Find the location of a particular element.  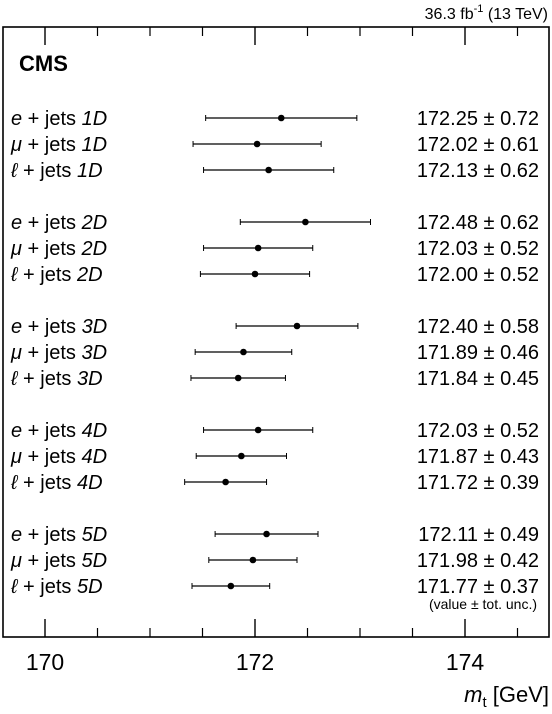

point-e-jets-3d is located at coordinates (297, 326).